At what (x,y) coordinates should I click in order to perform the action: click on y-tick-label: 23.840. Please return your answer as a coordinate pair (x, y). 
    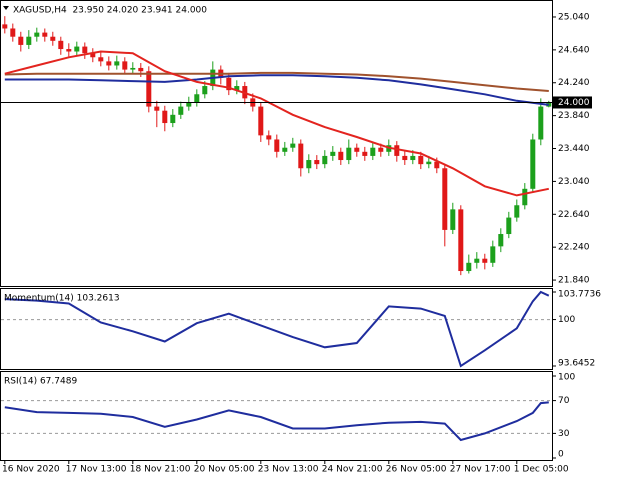
    Looking at the image, I should click on (574, 116).